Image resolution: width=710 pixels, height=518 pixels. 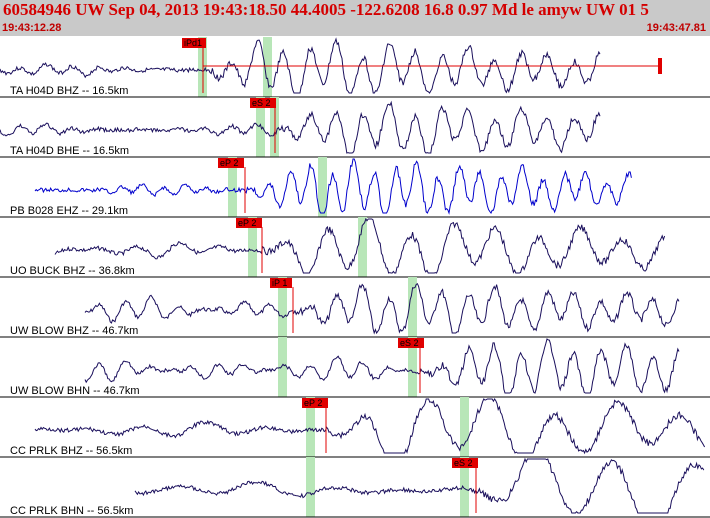 I want to click on trace-panel: eS 2 UW BLOW BHN -- 46.7km, so click(x=355, y=367).